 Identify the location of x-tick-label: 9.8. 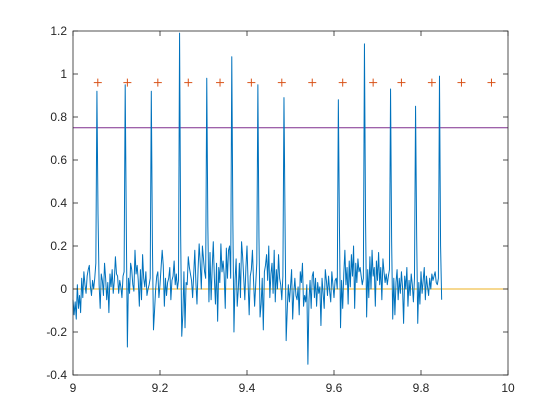
(421, 388).